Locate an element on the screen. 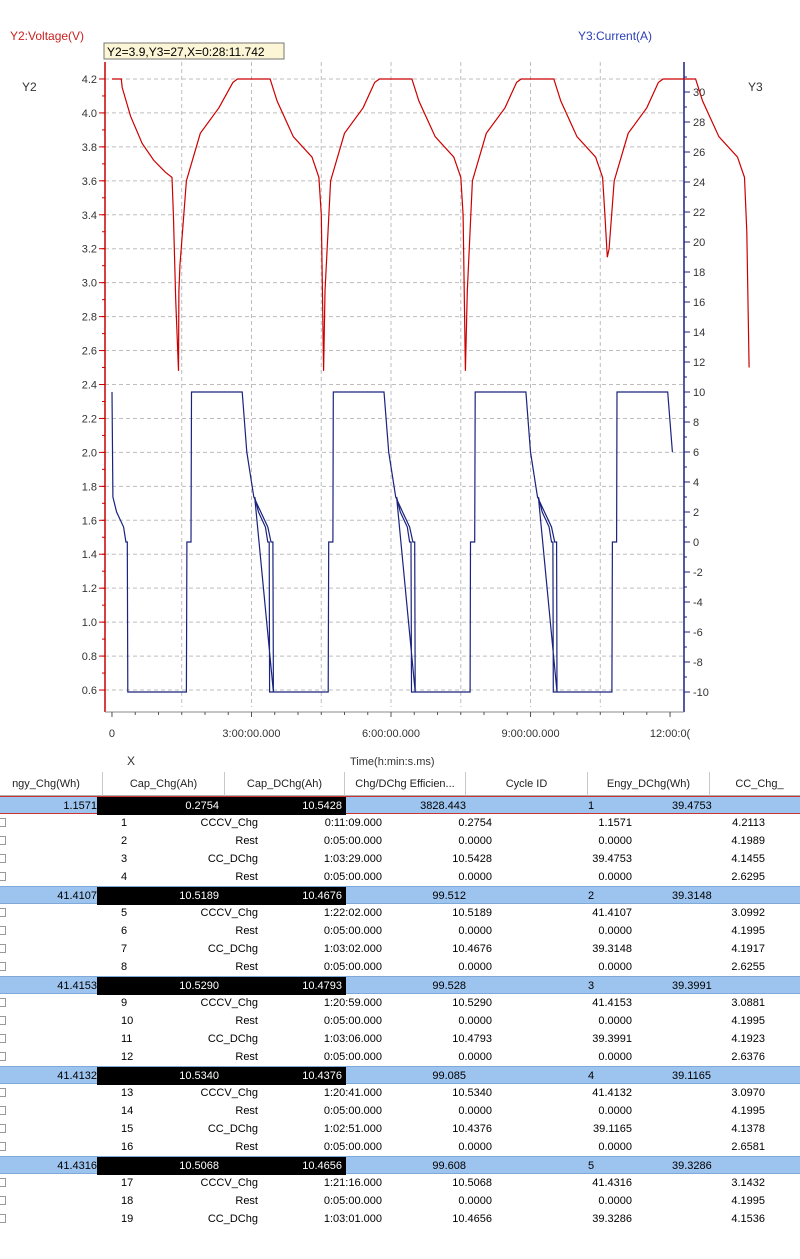  cycle-efficiency: 99.085 is located at coordinates (449, 1076).